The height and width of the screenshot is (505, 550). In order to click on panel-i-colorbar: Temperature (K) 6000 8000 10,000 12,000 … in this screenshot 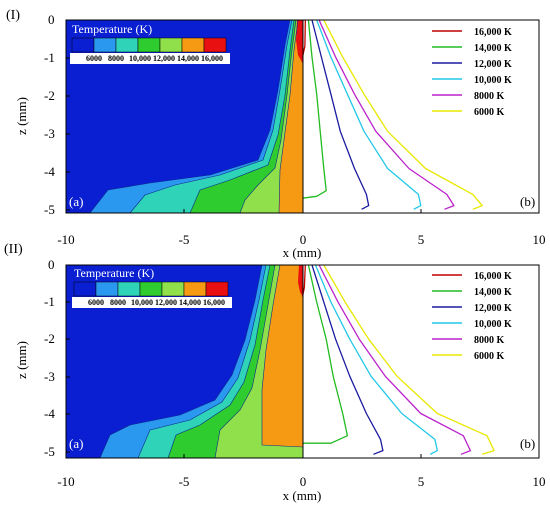, I will do `click(150, 43)`.